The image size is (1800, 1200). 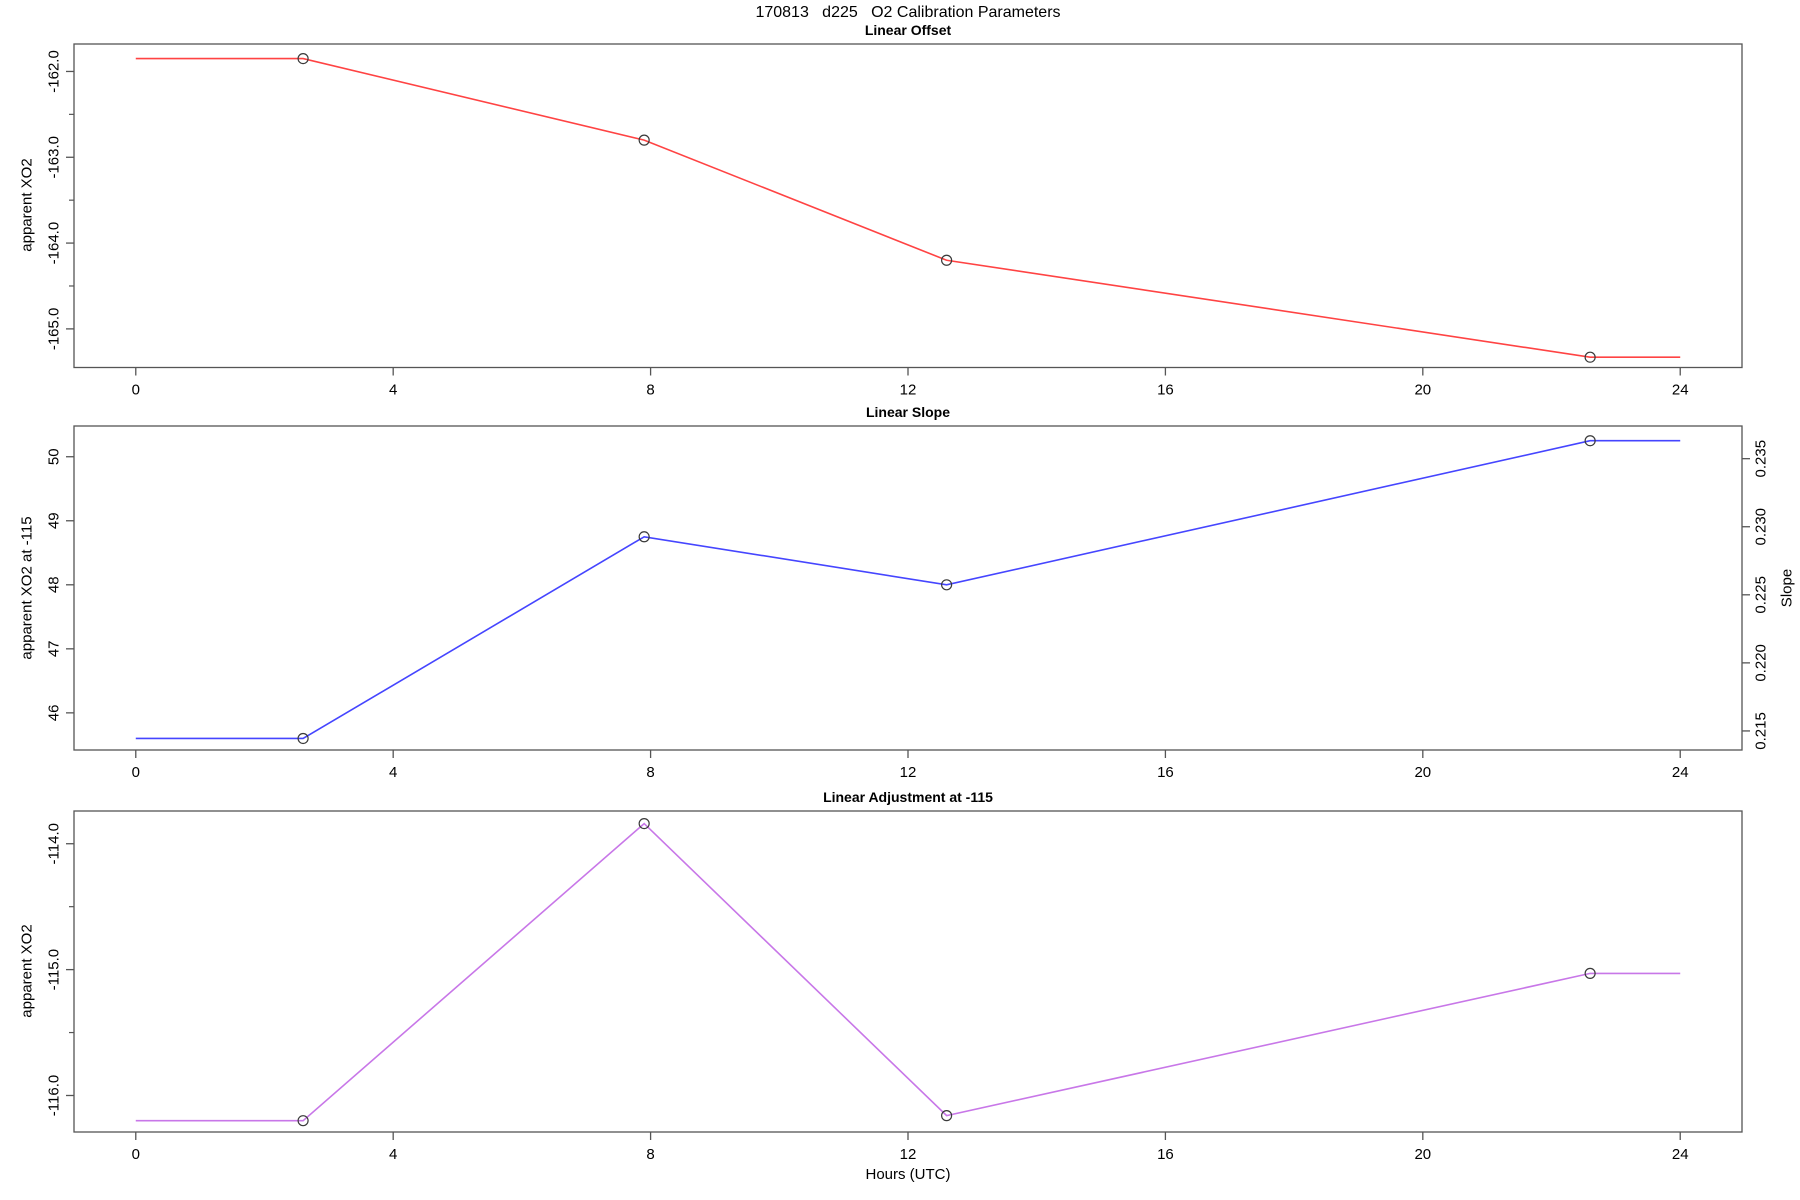 What do you see at coordinates (54, 843) in the screenshot?
I see `y-tick-label: -114.0` at bounding box center [54, 843].